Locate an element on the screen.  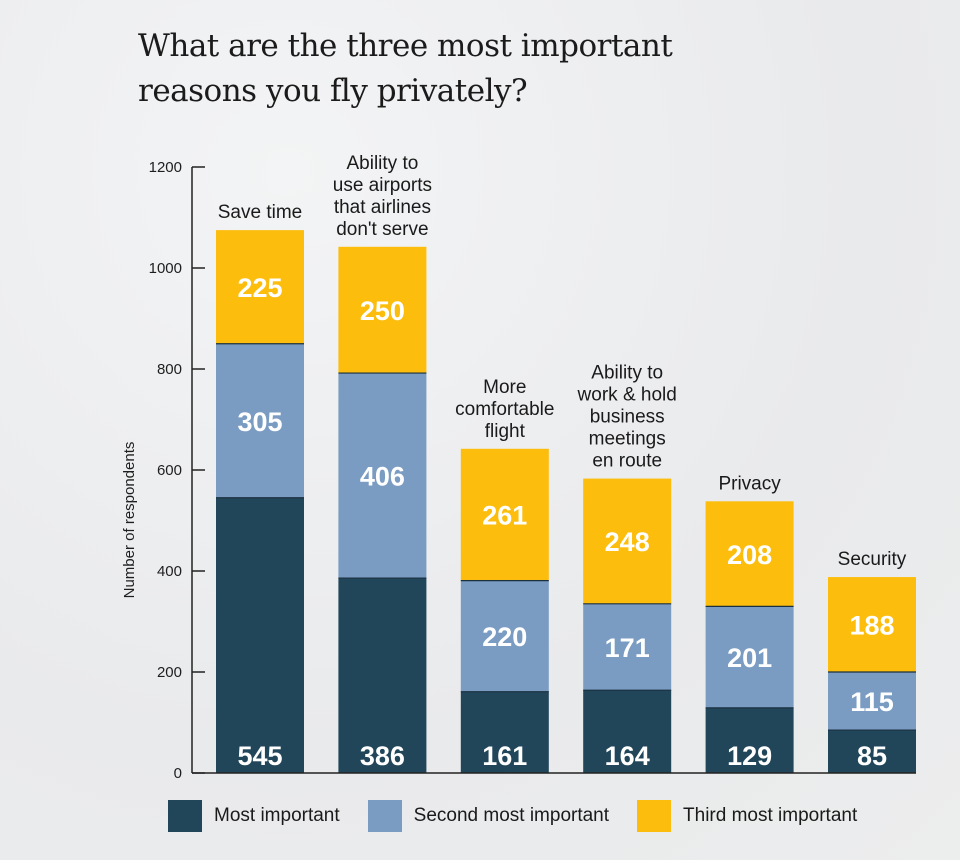
data-label-third-most-important-security: 188 is located at coordinates (871, 626).